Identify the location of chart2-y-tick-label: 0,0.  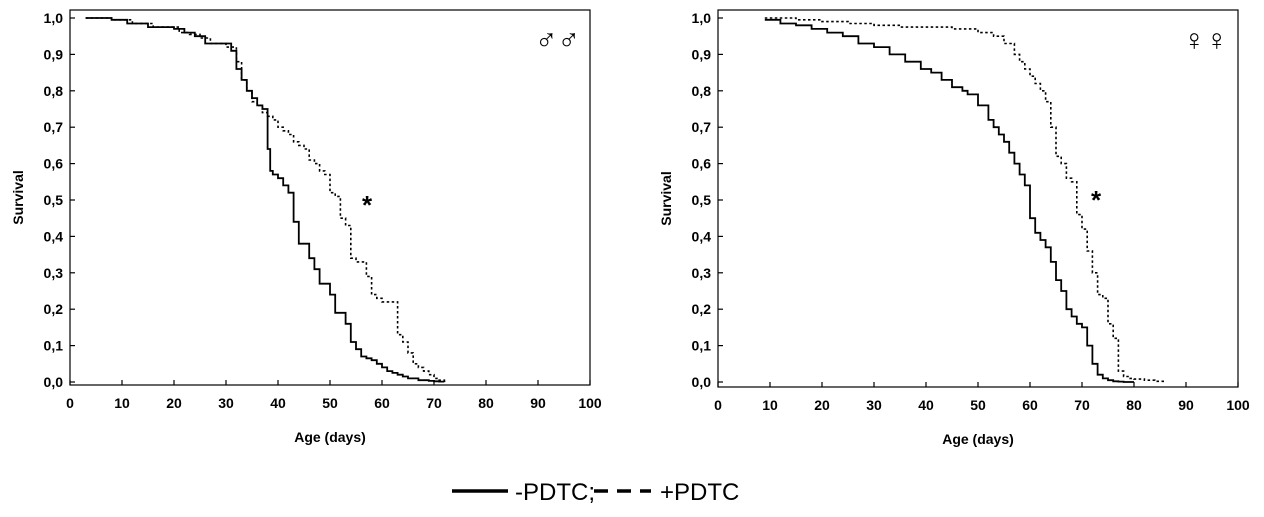
(702, 382).